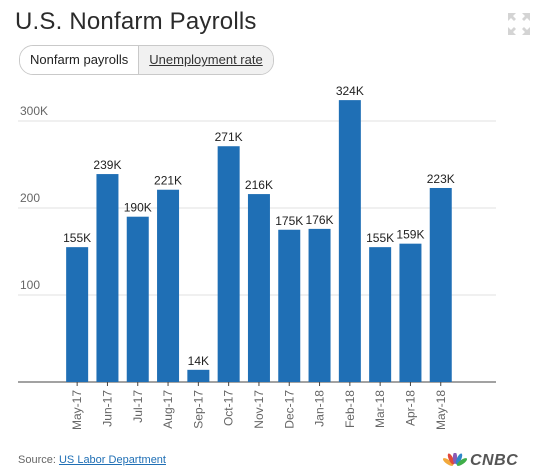  I want to click on x-tick-label: Apr-18, so click(410, 408).